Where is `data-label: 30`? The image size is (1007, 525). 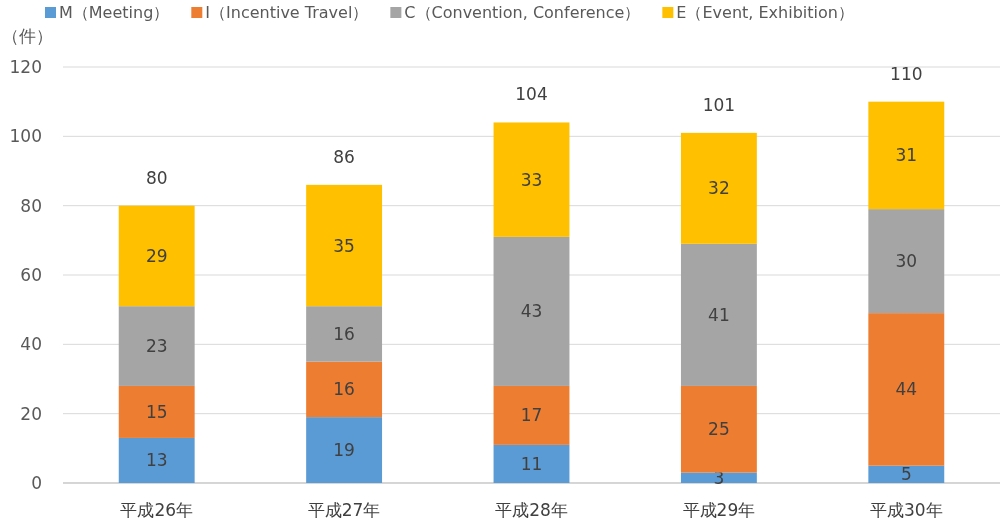 data-label: 30 is located at coordinates (906, 261).